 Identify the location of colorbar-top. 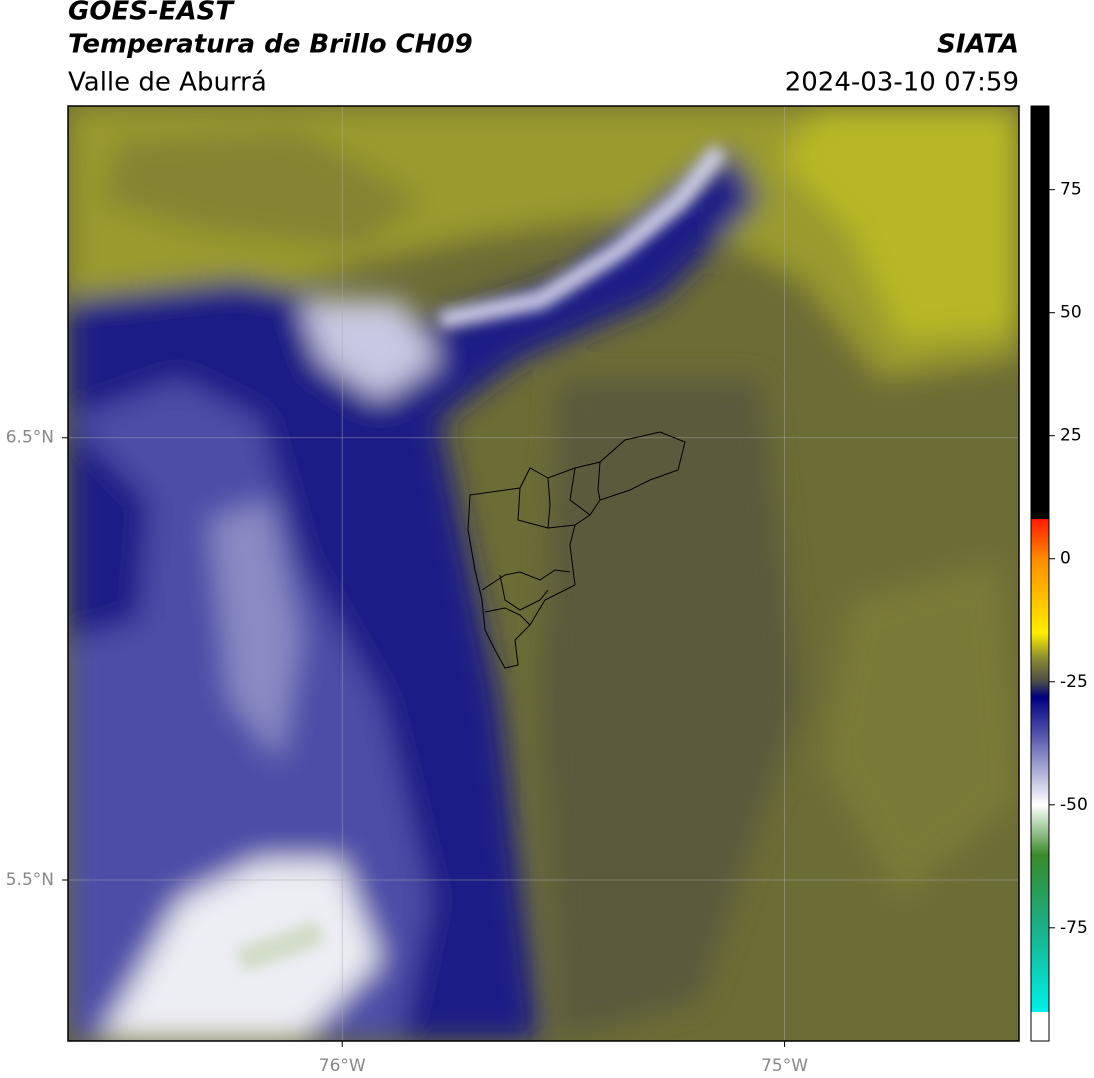
(1040, 312).